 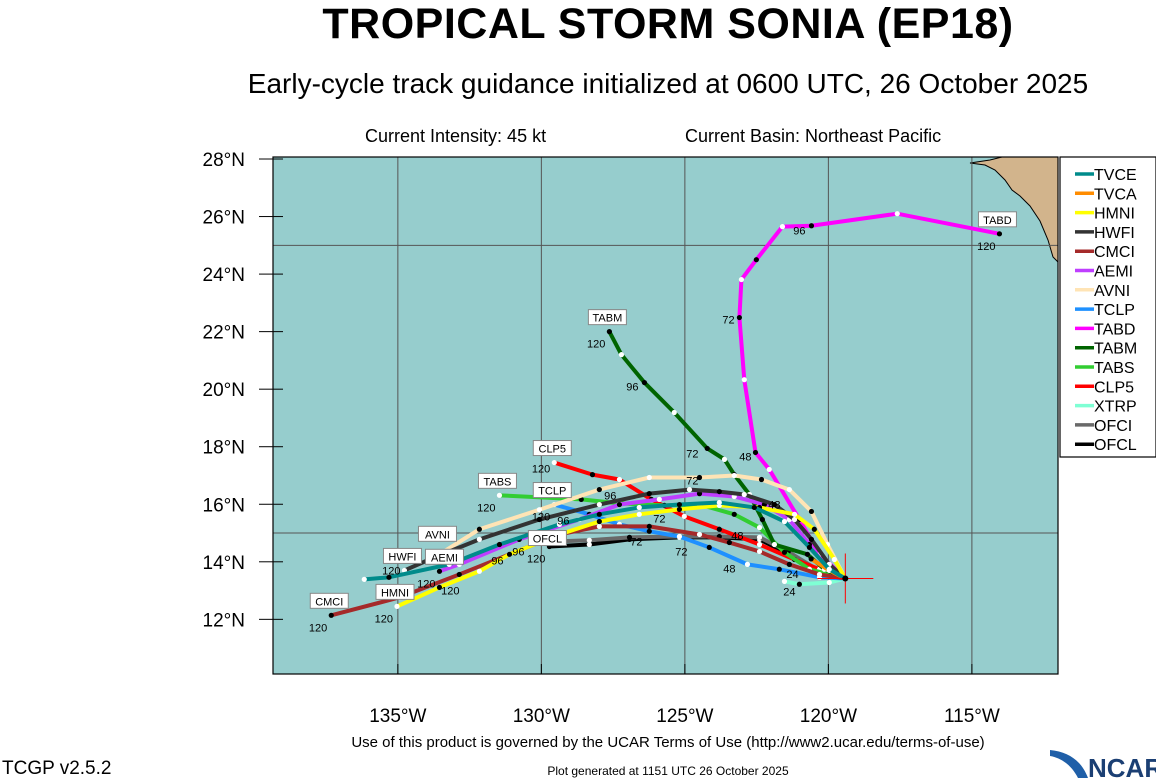 I want to click on svg-text: NCAR, so click(x=1122, y=766).